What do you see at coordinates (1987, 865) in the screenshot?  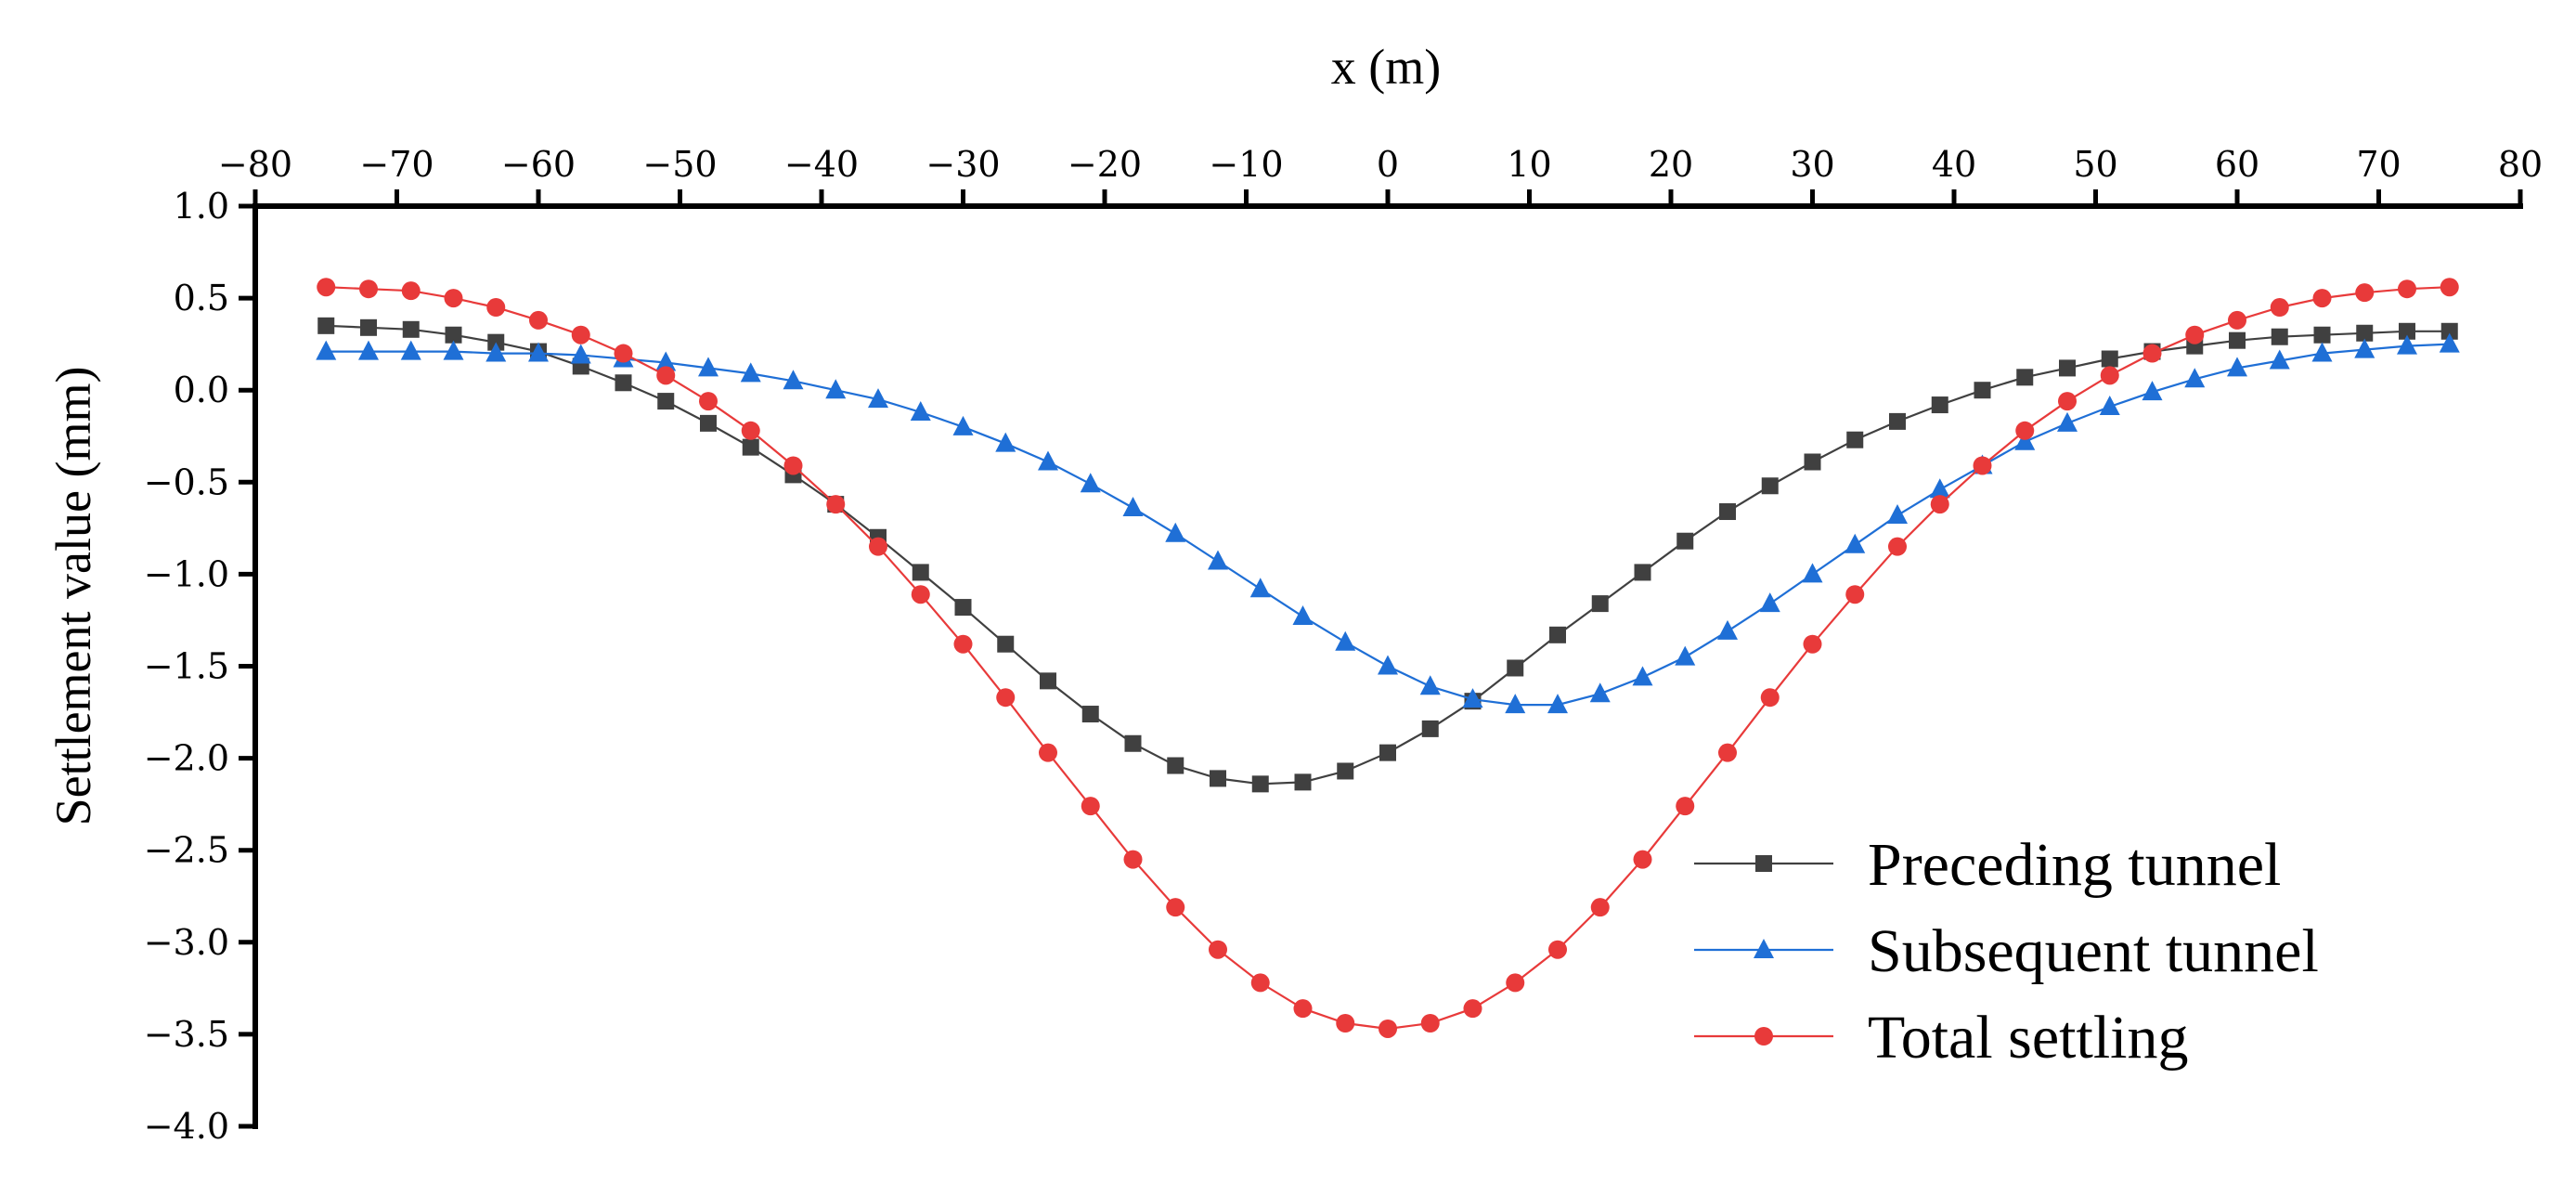 I see `legend-item-preceding-tunnel: Preceding tunnel` at bounding box center [1987, 865].